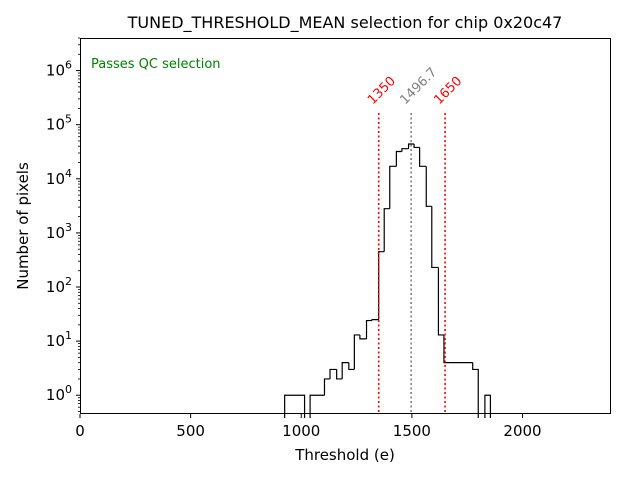 The width and height of the screenshot is (640, 480). Describe the element at coordinates (80, 431) in the screenshot. I see `x-tick-label: 0` at that location.